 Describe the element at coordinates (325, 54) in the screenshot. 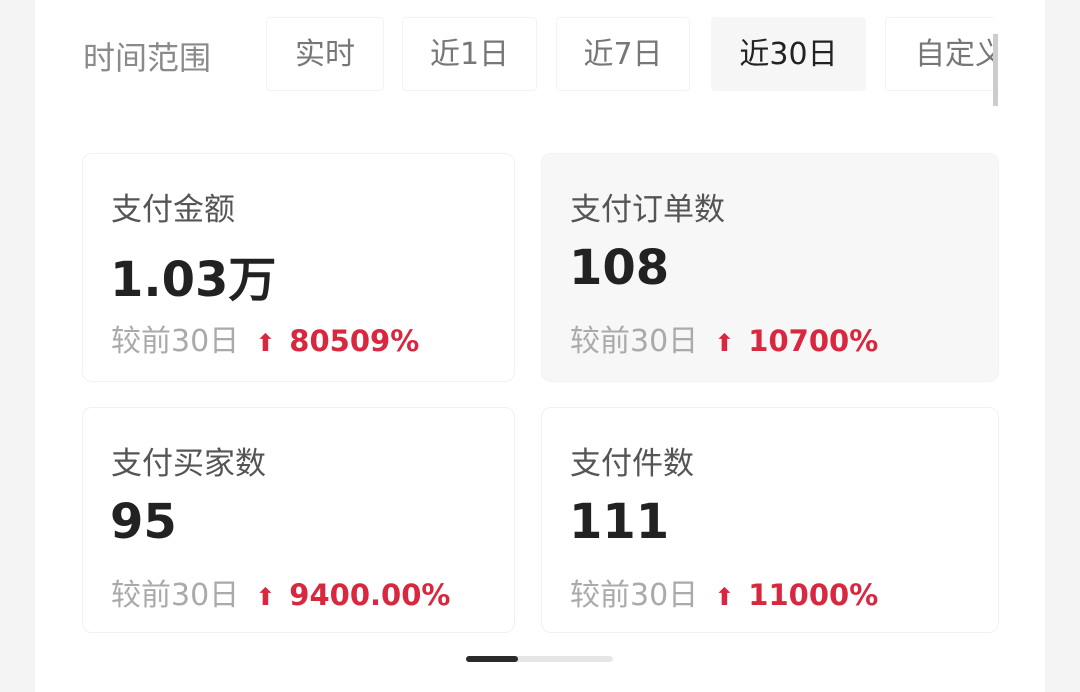

I see `tab-realtime: 实时` at that location.